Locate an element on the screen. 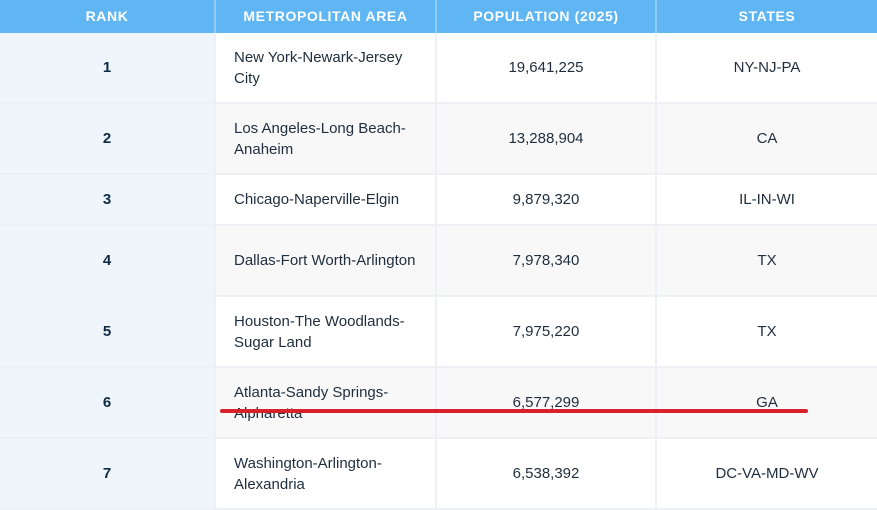 The width and height of the screenshot is (877, 510). population-cell: 6,538,392 is located at coordinates (545, 473).